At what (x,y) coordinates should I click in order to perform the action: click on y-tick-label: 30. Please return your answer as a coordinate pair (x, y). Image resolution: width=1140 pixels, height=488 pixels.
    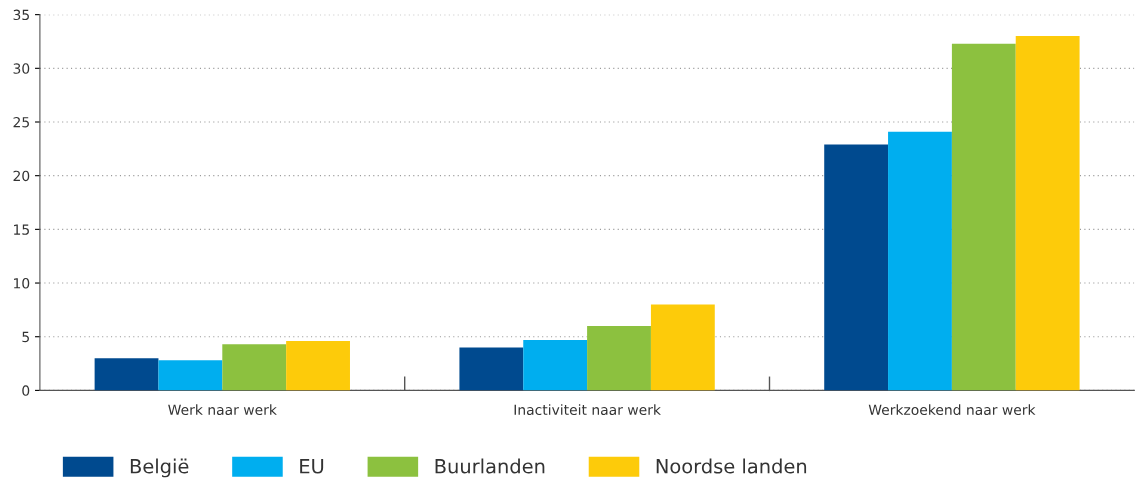
    Looking at the image, I should click on (21, 68).